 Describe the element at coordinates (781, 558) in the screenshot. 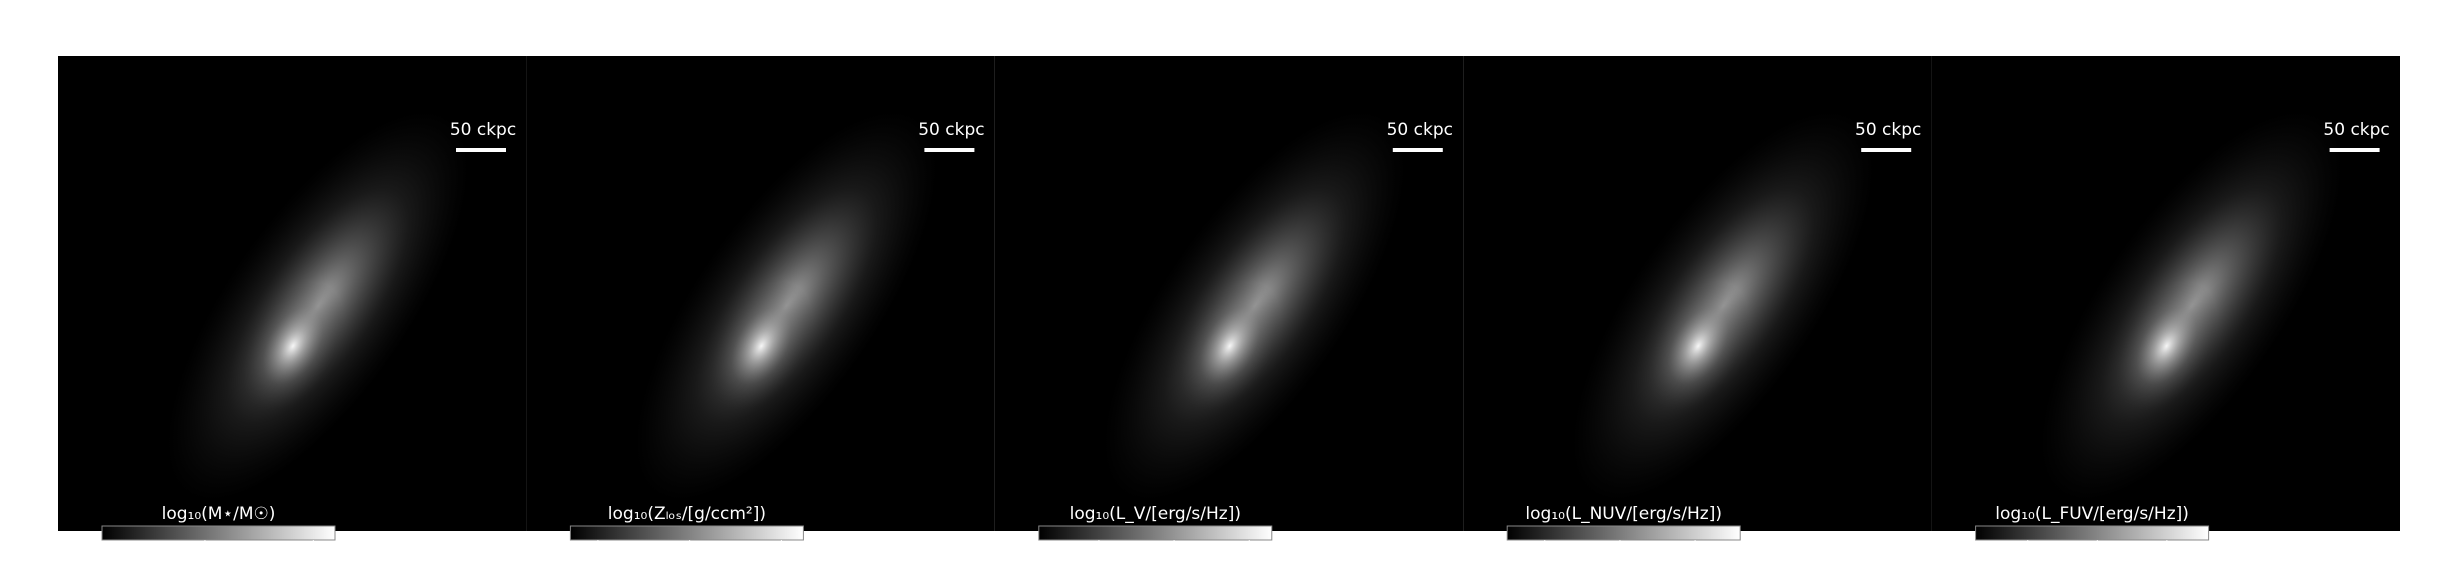

I see `colorbar-tick-label: 0` at that location.